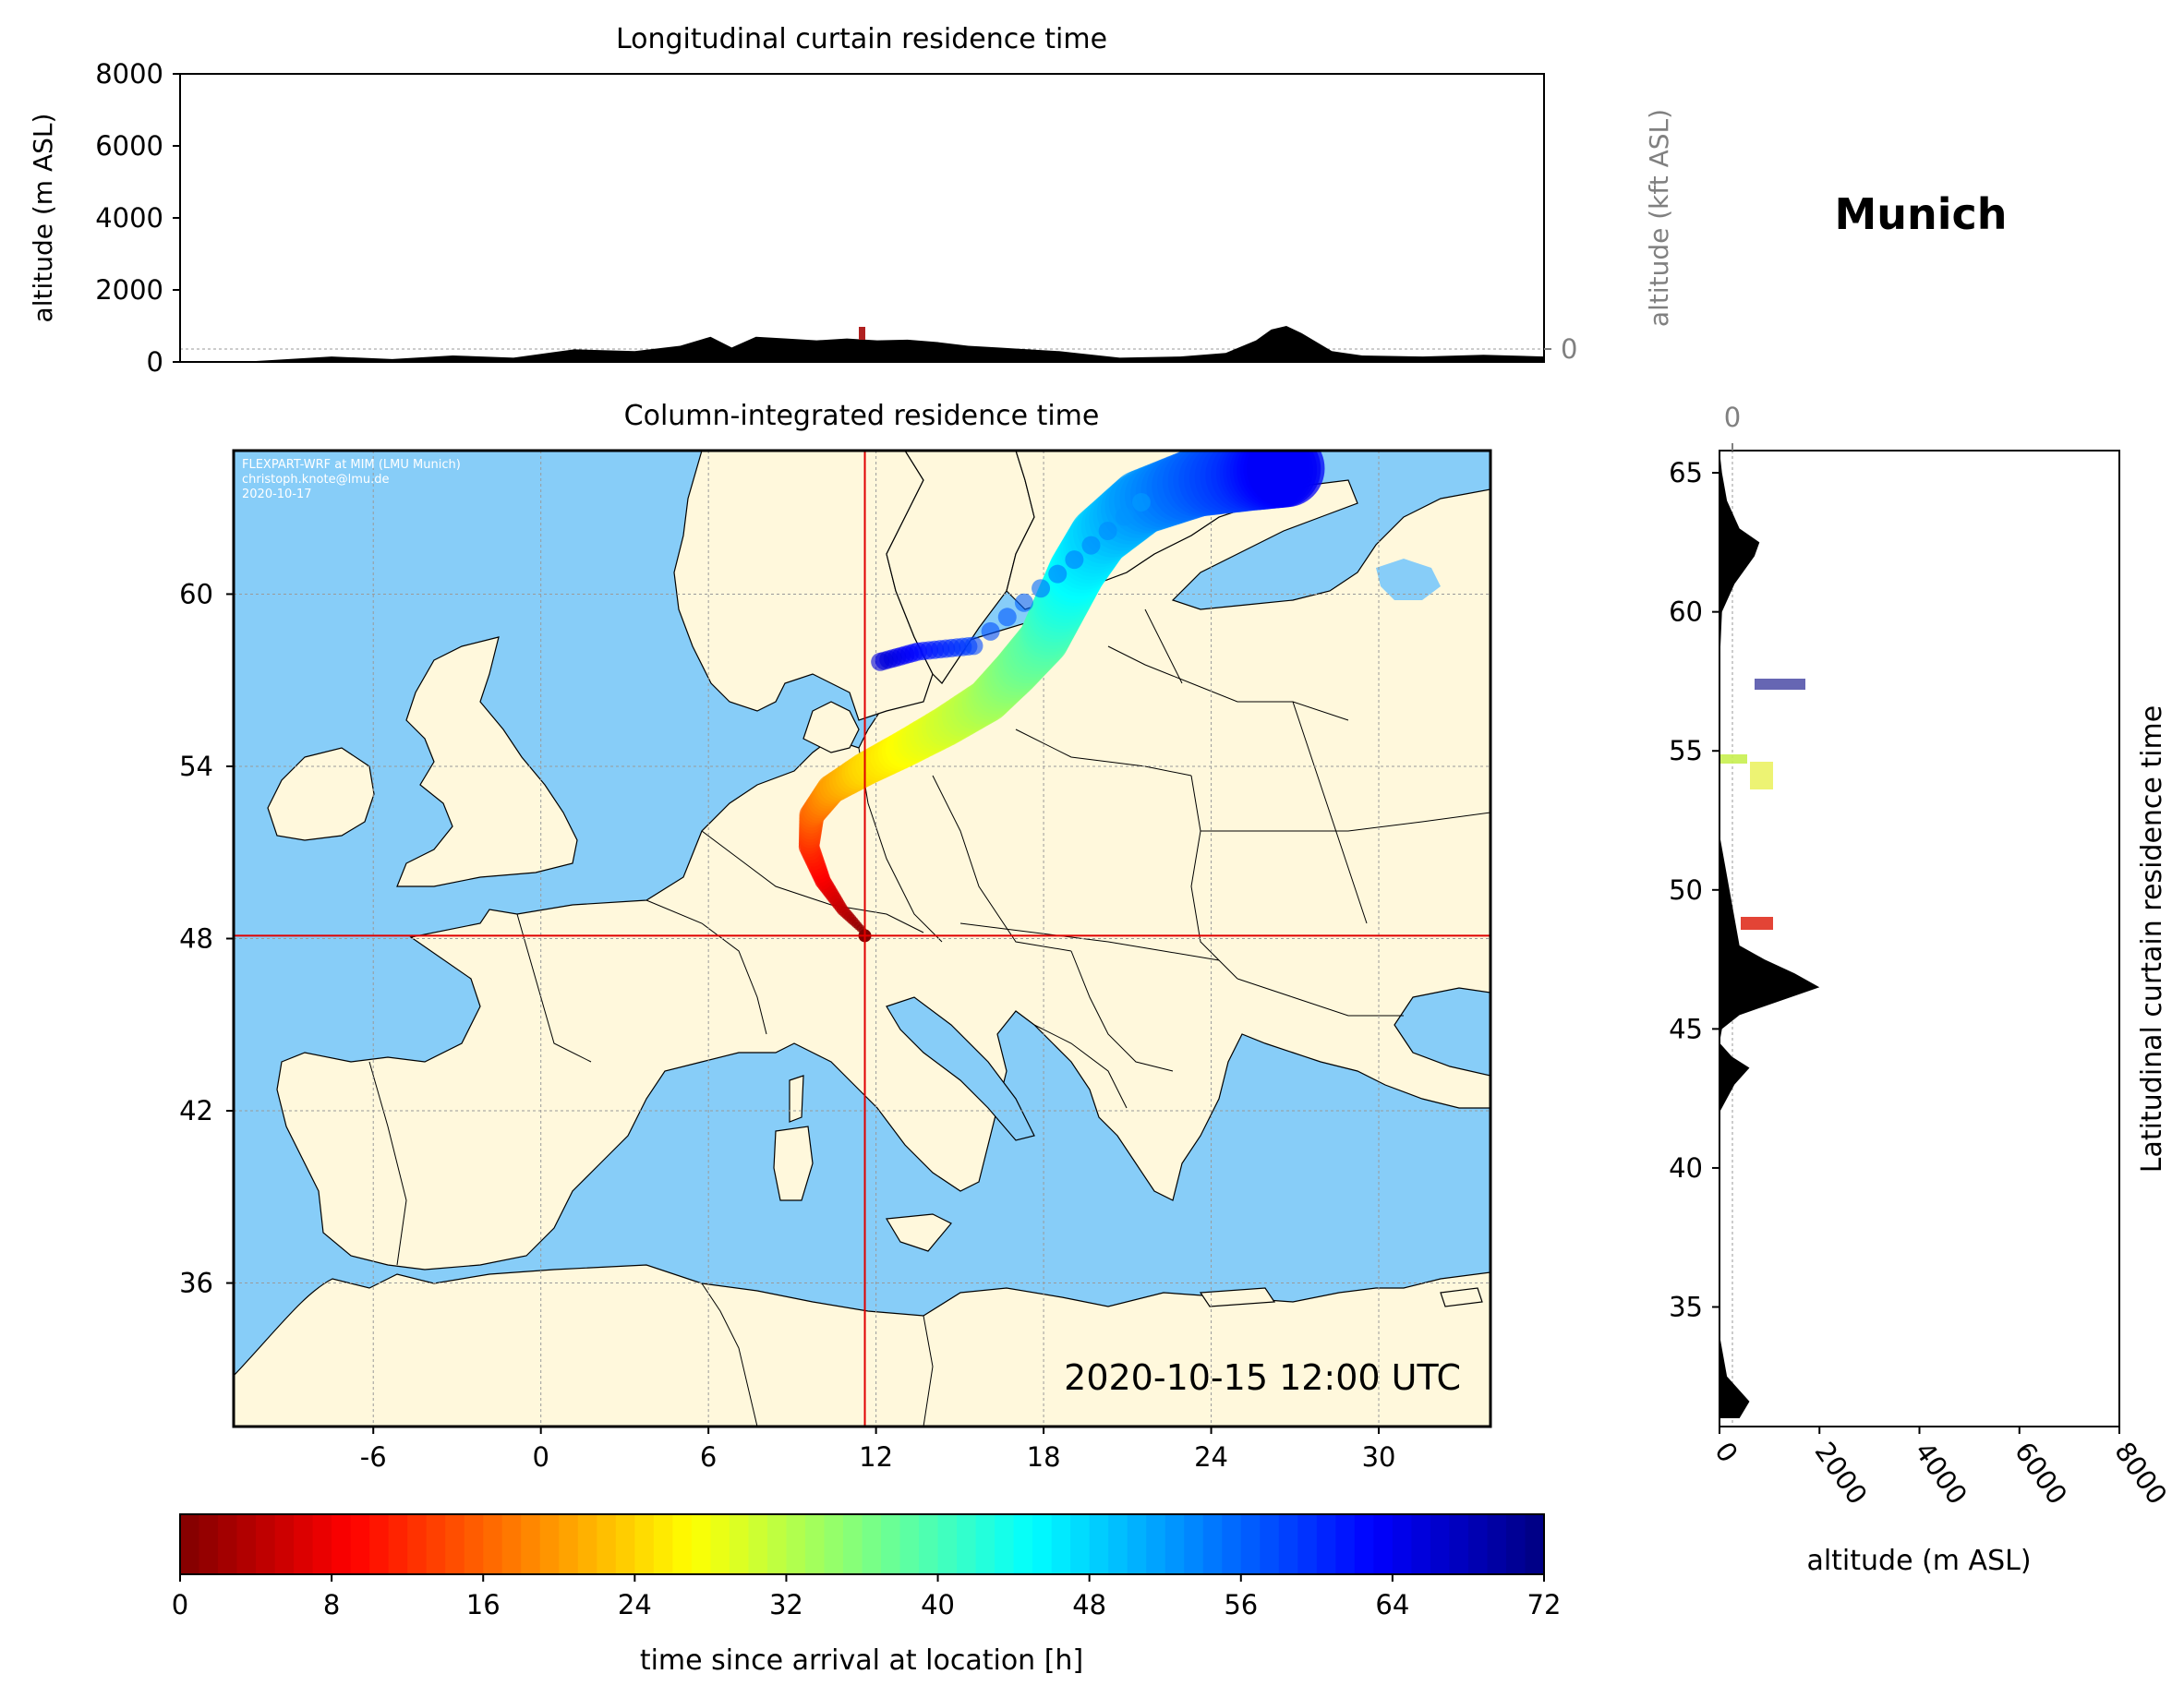 This screenshot has width=2184, height=1698. I want to click on right-xtick-bottom-label: 6000, so click(2041, 1474).